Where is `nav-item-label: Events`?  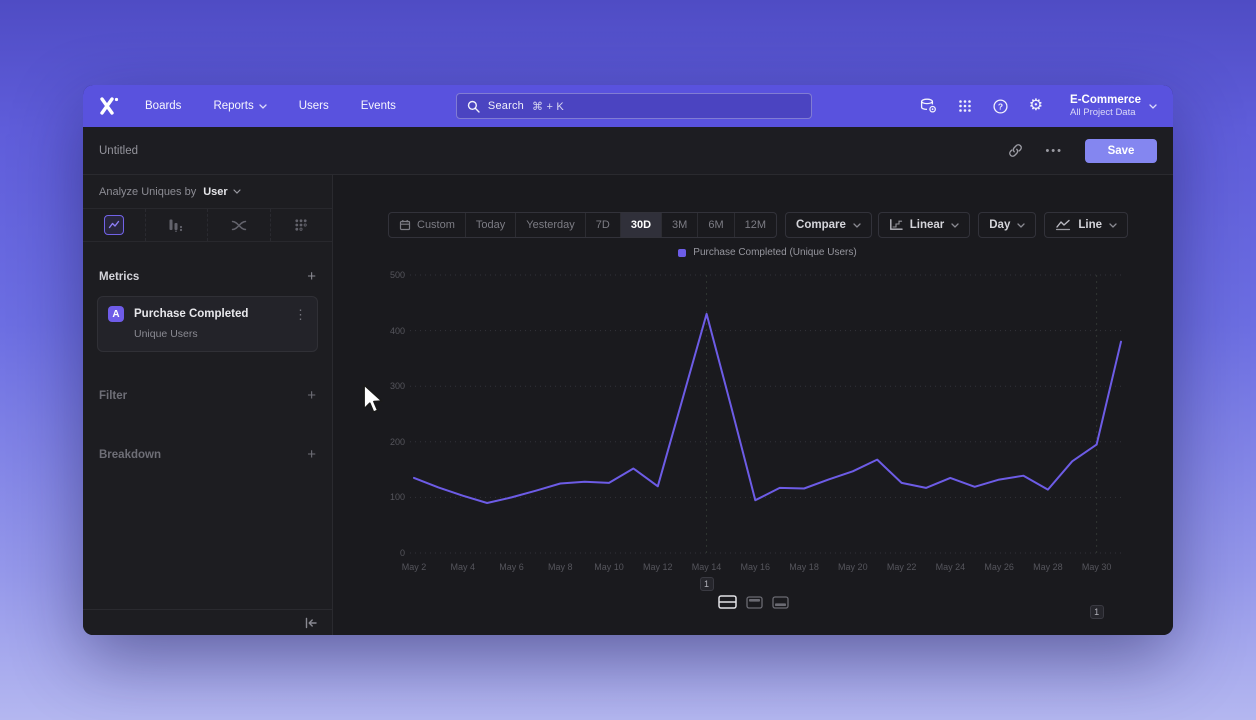
nav-item-label: Events is located at coordinates (378, 106).